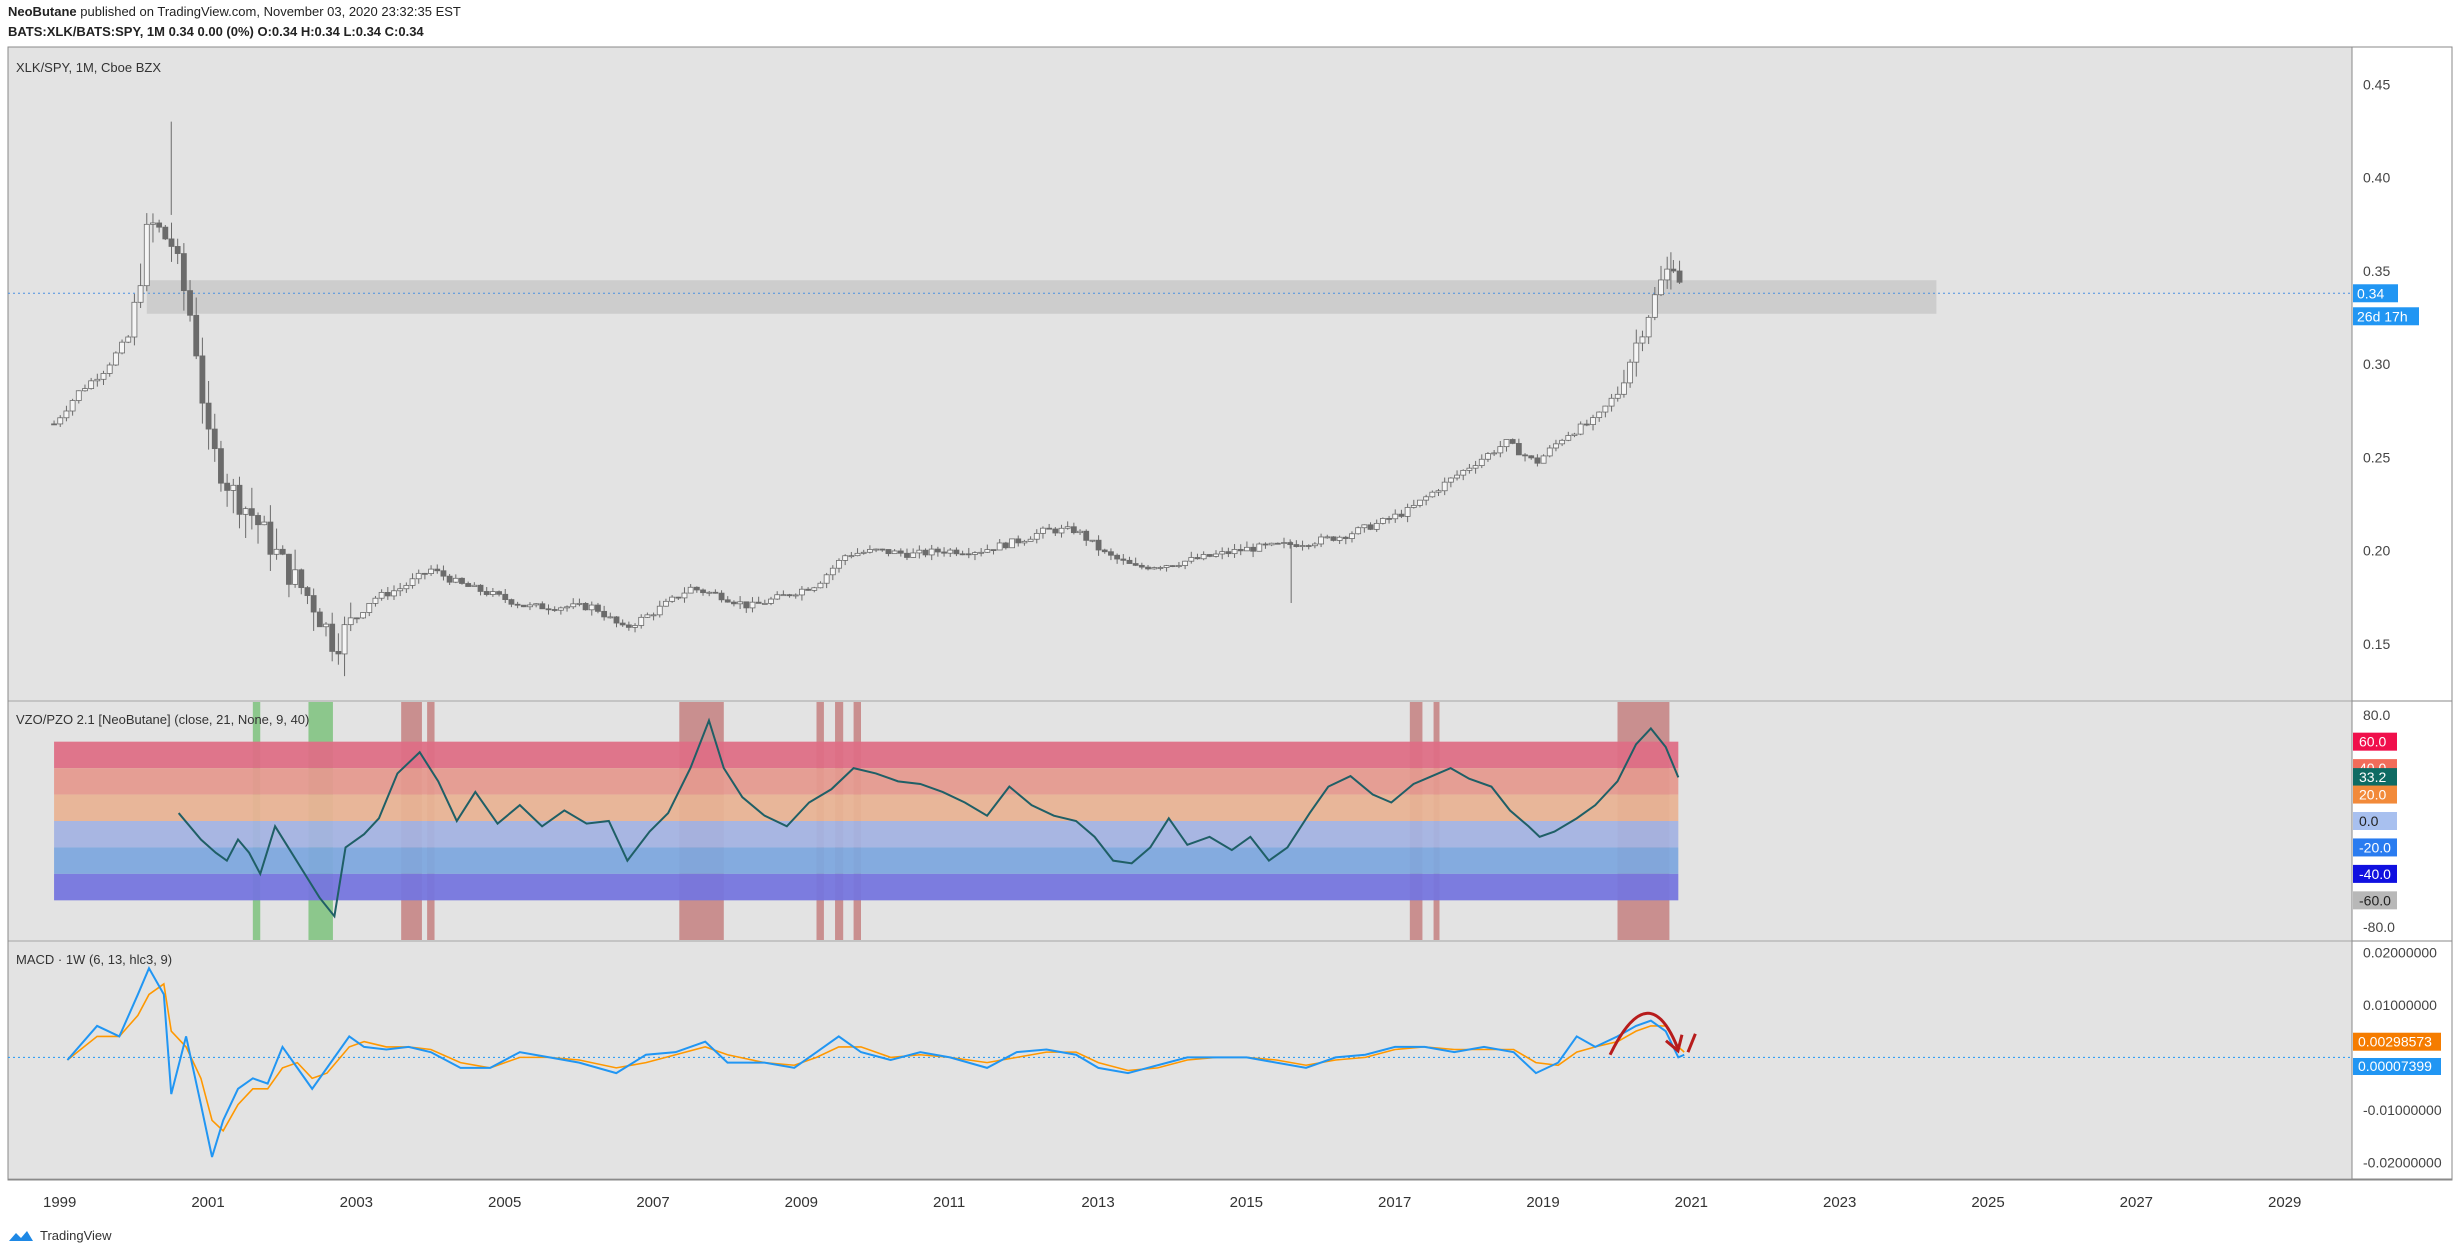  Describe the element at coordinates (76, 1235) in the screenshot. I see `footer-brand: TradingView` at that location.